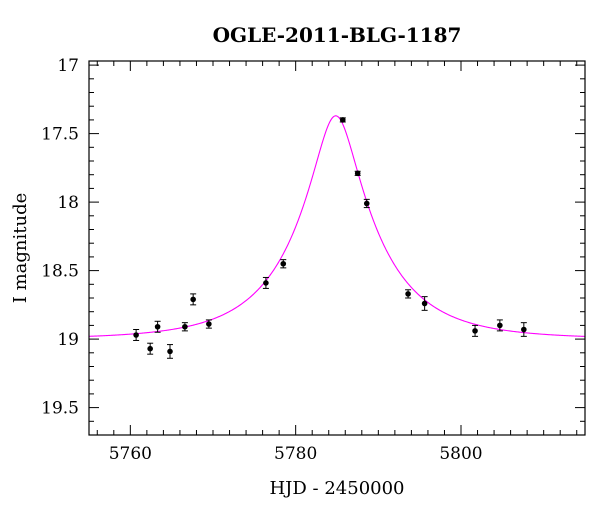  I want to click on y-tick-label: 18.5, so click(60, 272).